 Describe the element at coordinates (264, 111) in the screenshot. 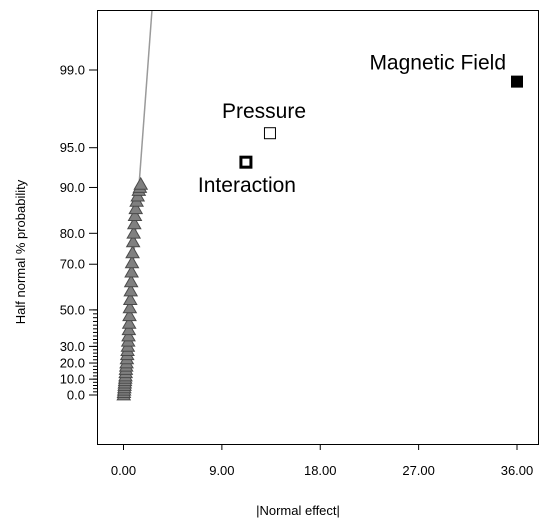

I see `point-label: Pressure` at that location.